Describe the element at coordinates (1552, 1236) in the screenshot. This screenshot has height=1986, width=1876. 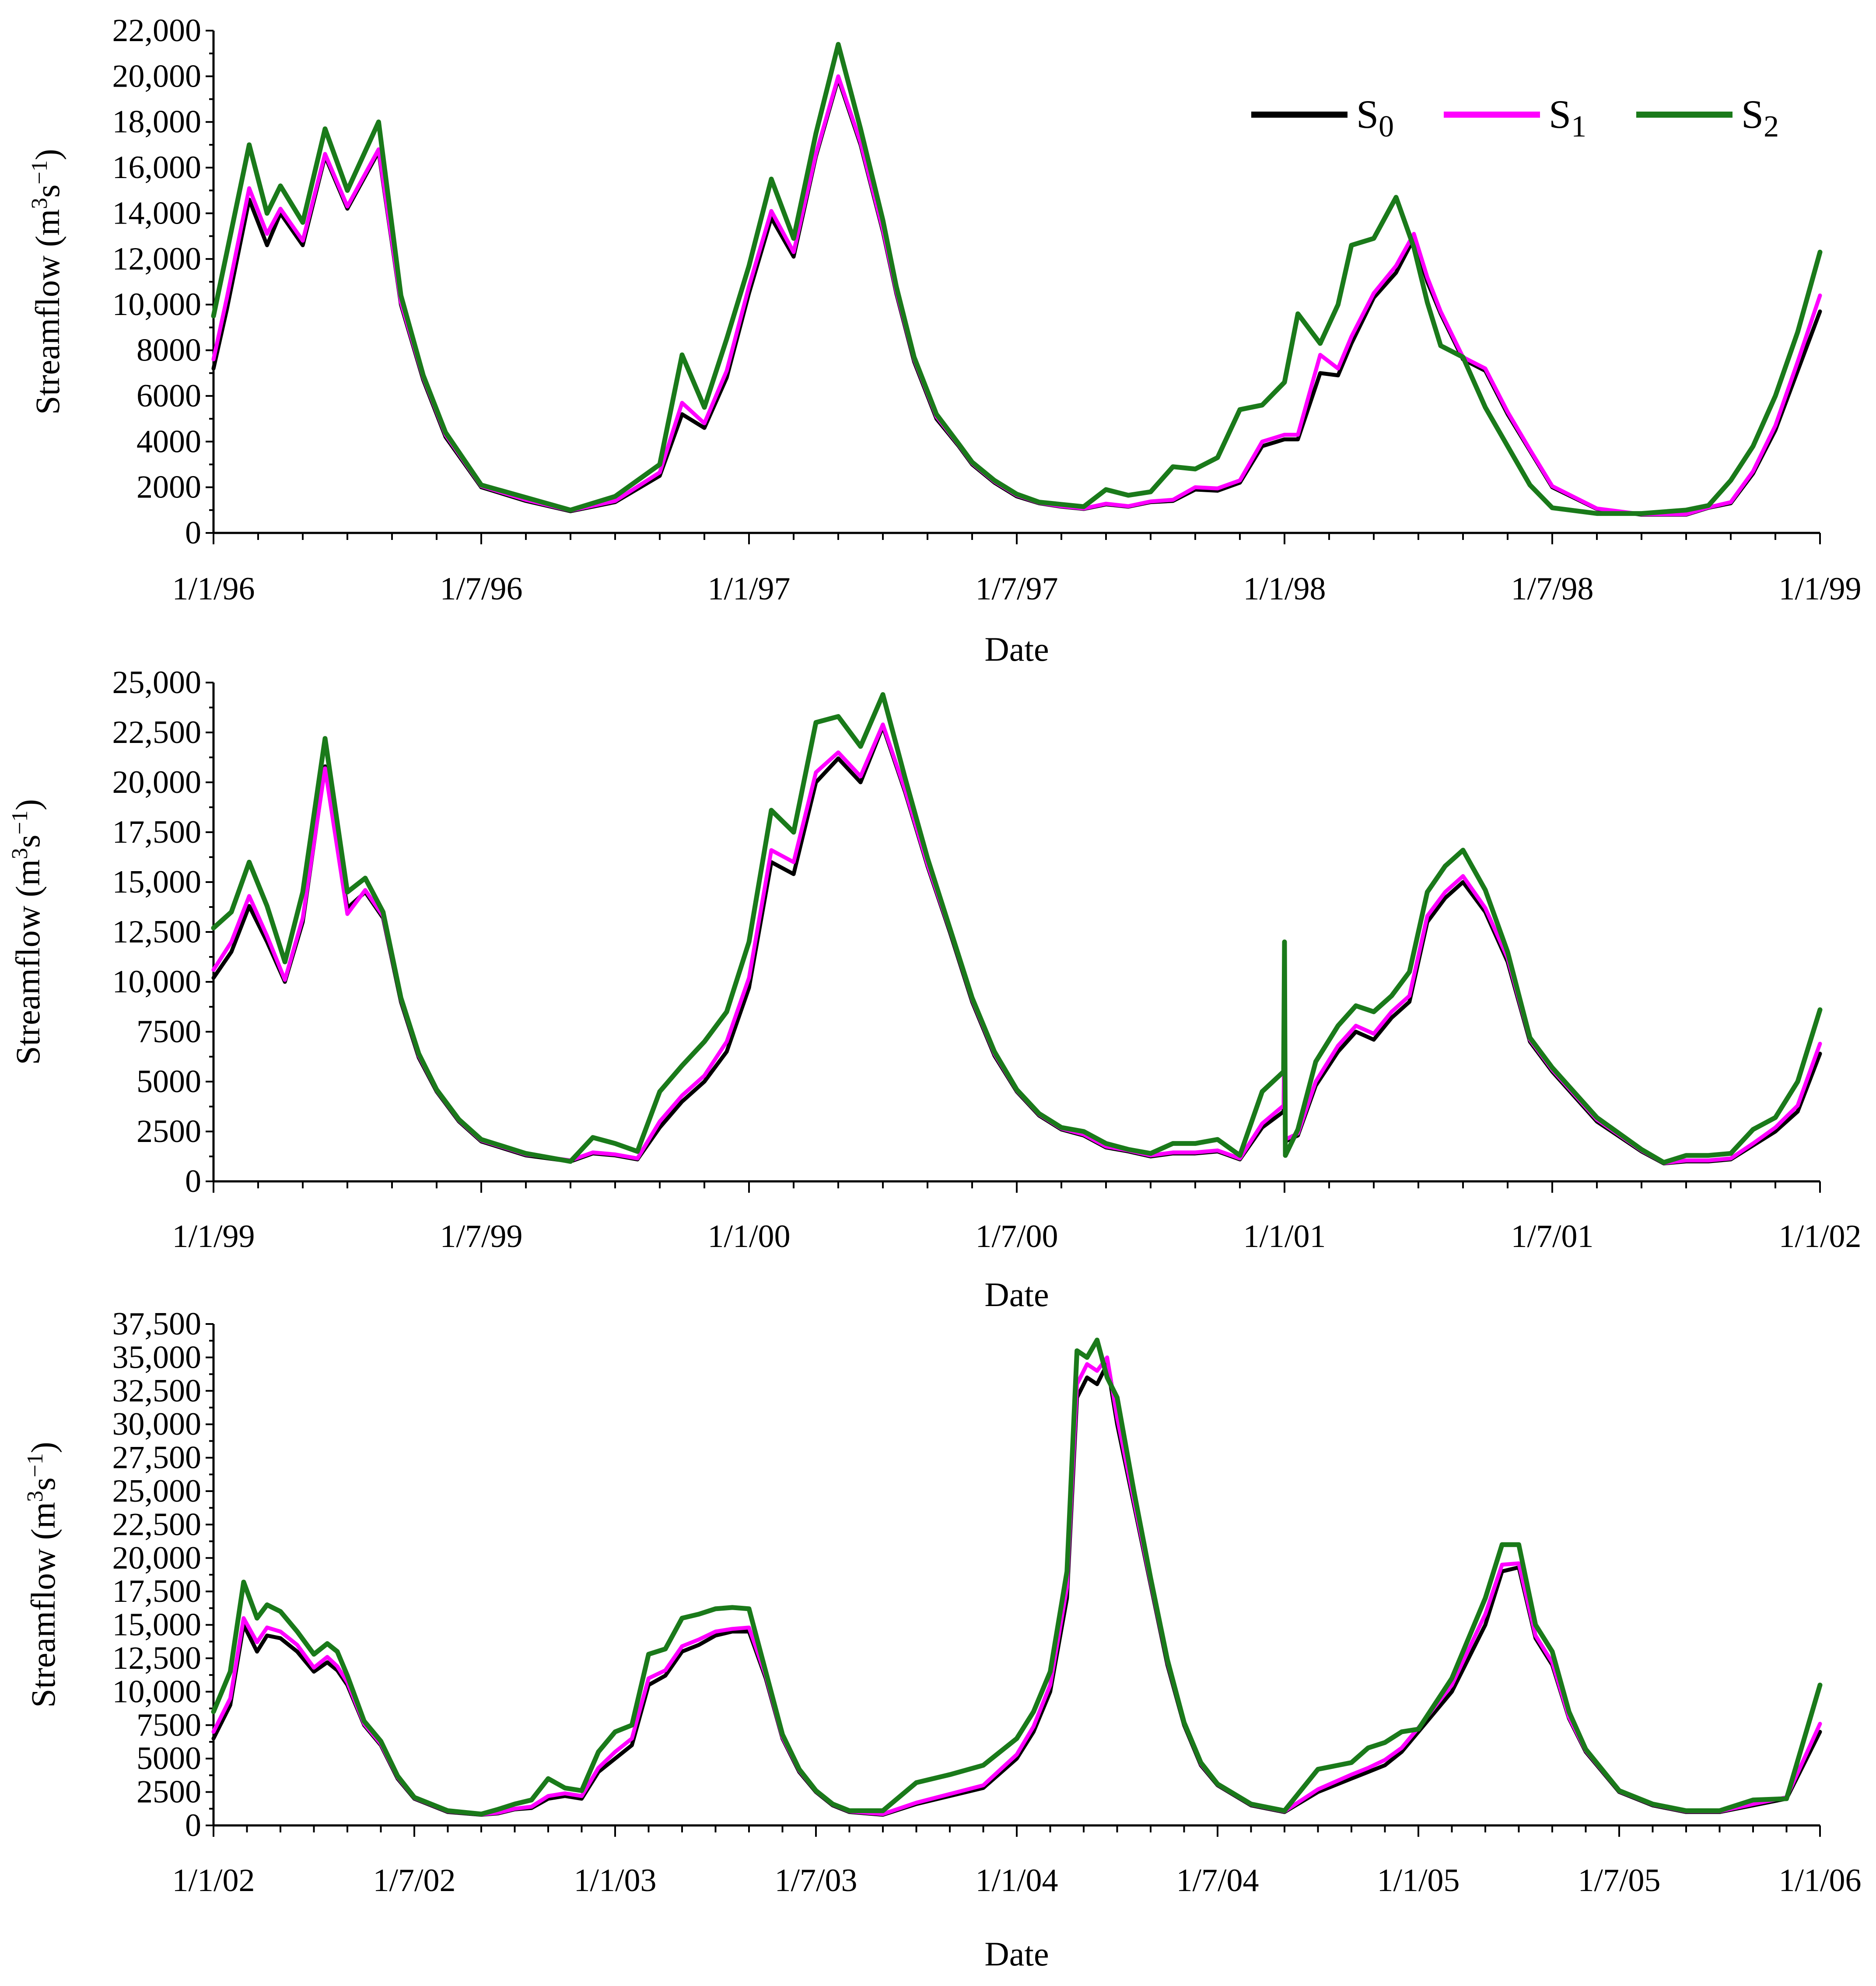
I see `x-tick-label: 1/7/01` at that location.